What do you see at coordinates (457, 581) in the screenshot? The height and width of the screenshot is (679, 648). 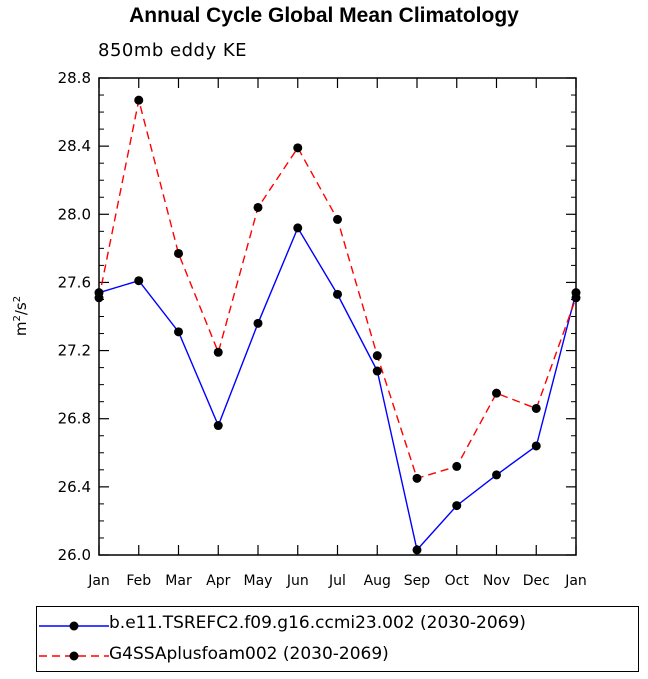 I see `x-tick-label: Oct` at bounding box center [457, 581].